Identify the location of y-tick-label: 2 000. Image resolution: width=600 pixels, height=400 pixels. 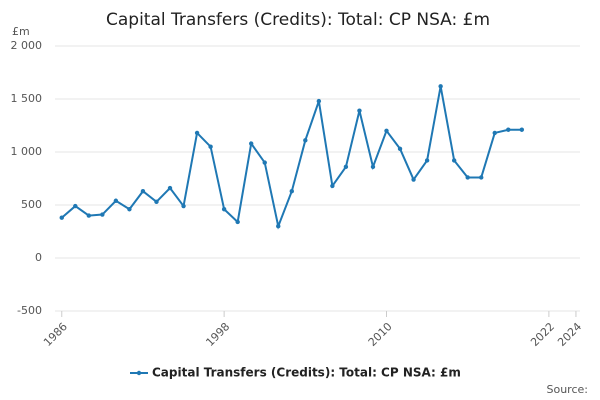
(27, 45).